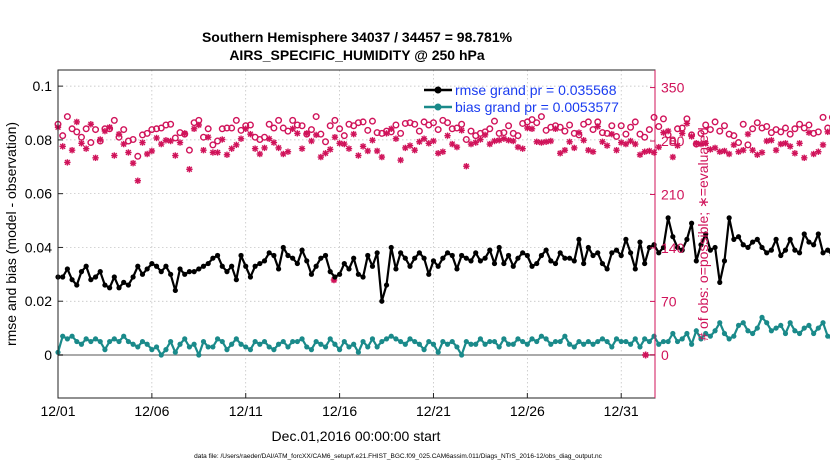 This screenshot has height=470, width=830. I want to click on y-axis-left-label: rmse and bias (model - observation), so click(11, 234).